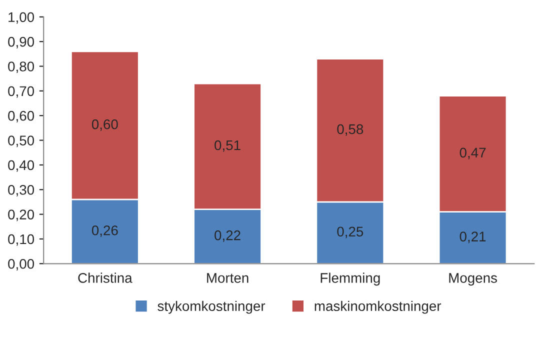 The height and width of the screenshot is (338, 545). Describe the element at coordinates (227, 146) in the screenshot. I see `data-label: 0,51` at that location.